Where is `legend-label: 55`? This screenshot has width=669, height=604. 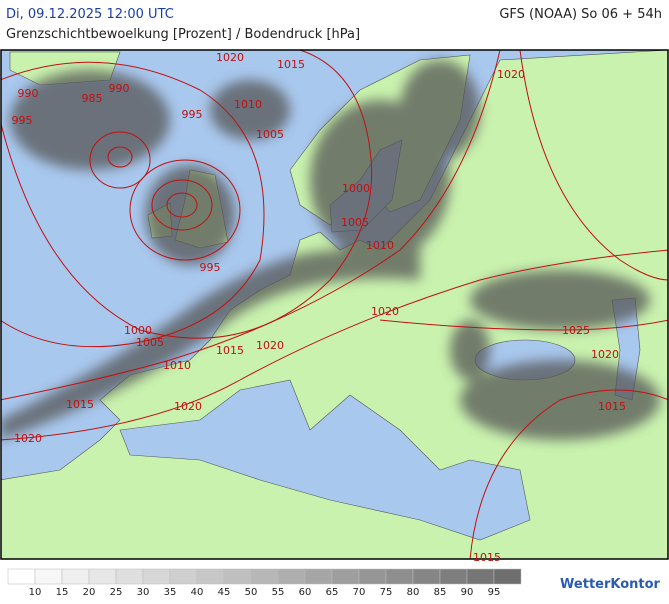
legend-label: 55 is located at coordinates (278, 592).